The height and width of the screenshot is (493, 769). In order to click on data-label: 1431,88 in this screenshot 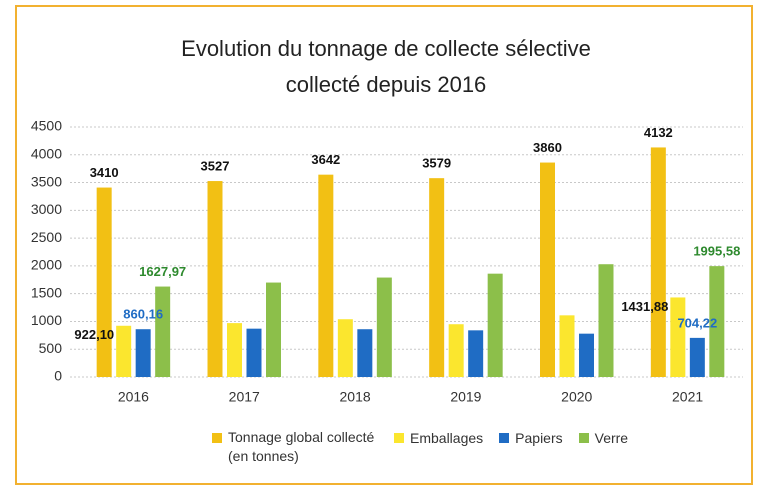, I will do `click(644, 306)`.